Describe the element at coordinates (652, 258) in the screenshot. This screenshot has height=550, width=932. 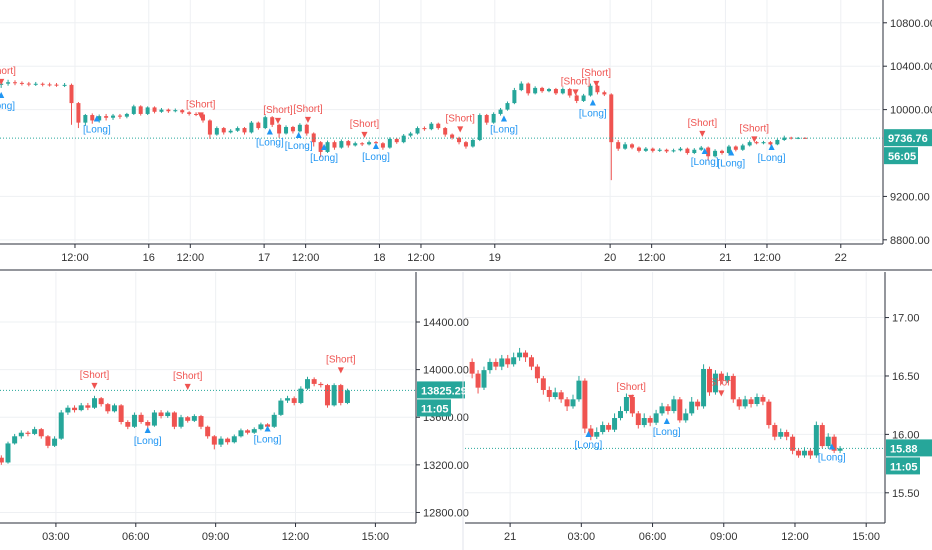
I see `time-tick-label: 12:00` at that location.